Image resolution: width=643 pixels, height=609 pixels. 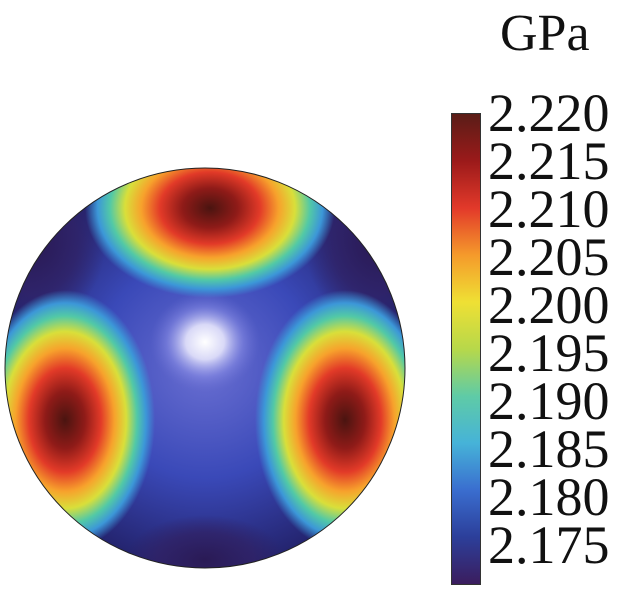 I want to click on colorbar-tick-label: 2.185, so click(x=549, y=449).